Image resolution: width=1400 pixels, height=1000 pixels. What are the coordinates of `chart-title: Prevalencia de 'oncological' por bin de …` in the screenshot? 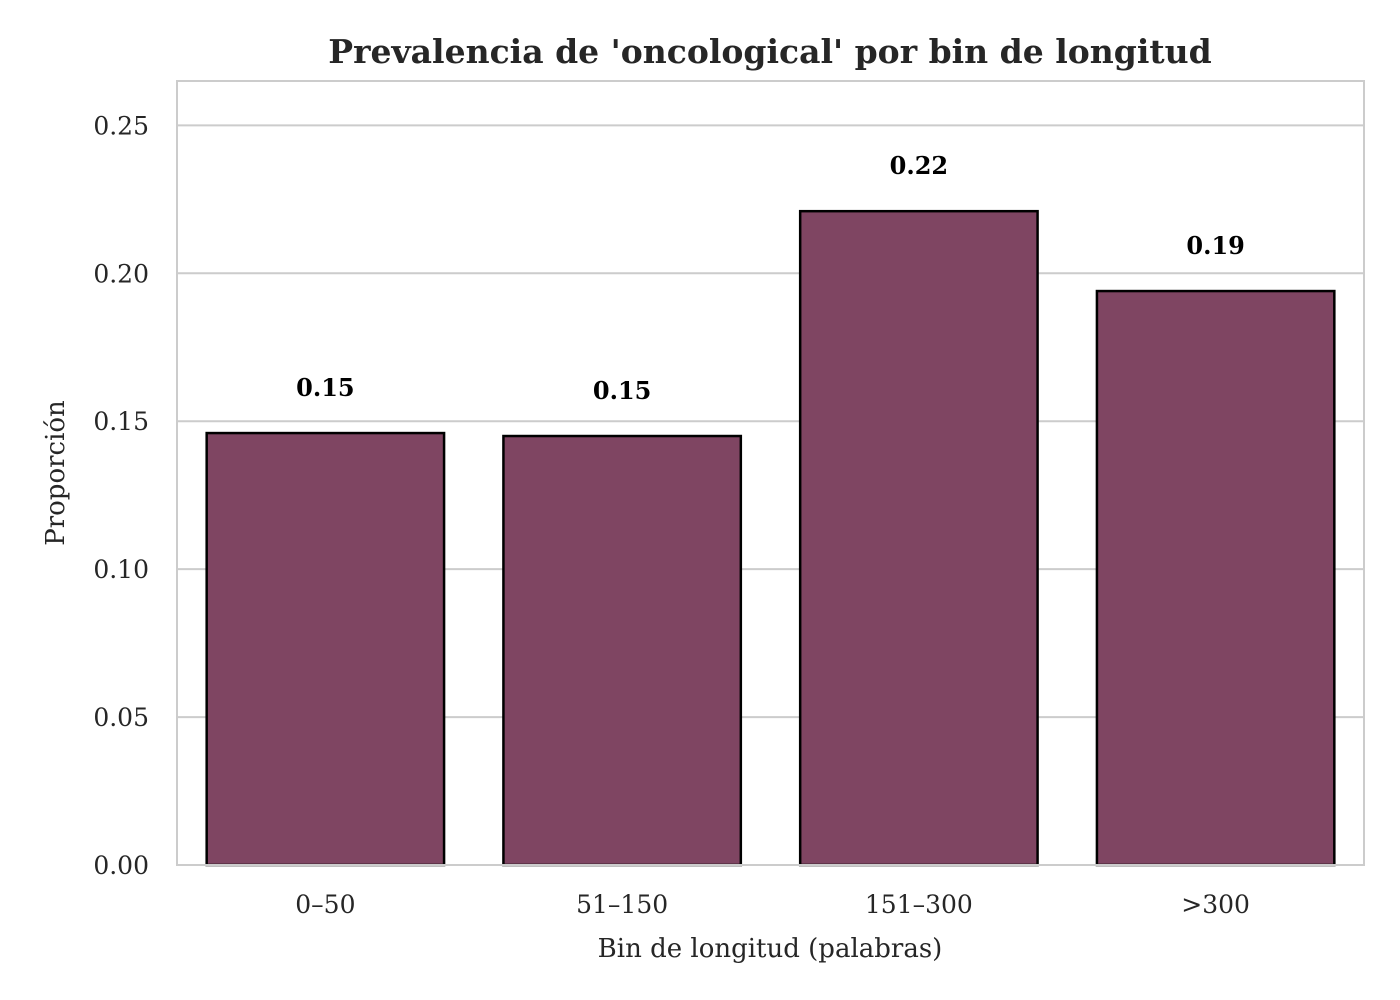 It's located at (769, 51).